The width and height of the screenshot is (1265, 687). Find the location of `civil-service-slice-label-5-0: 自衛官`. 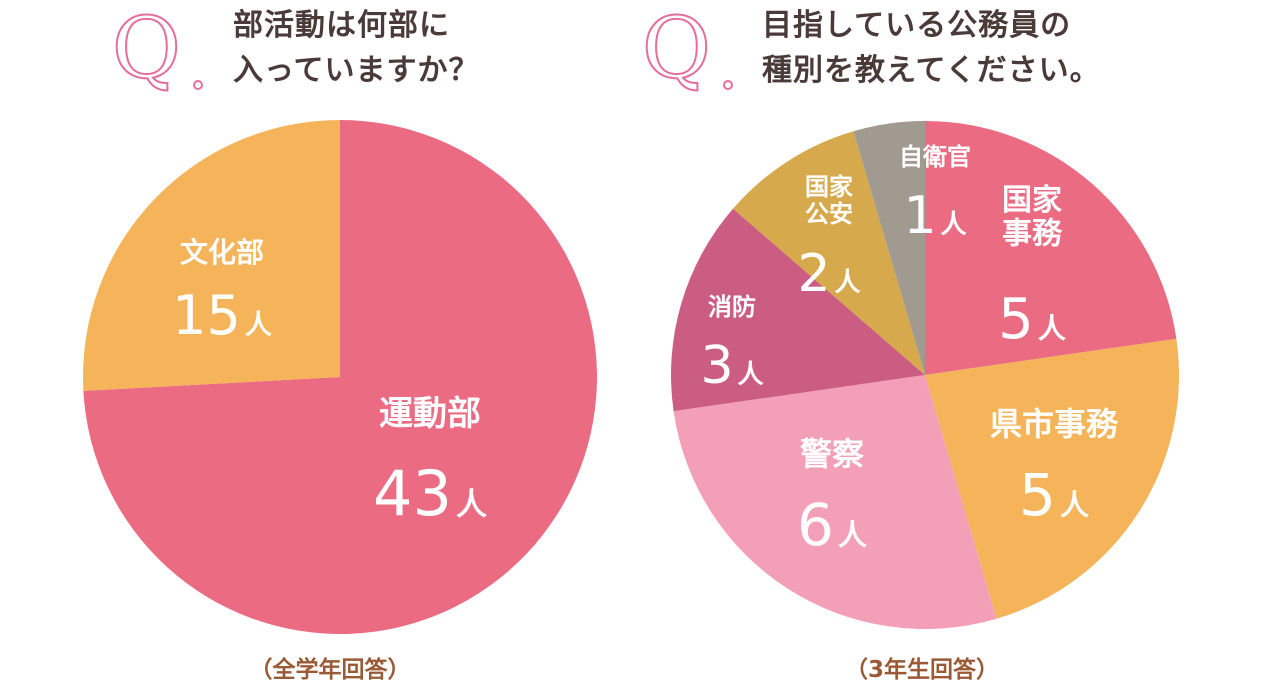

civil-service-slice-label-5-0: 自衛官 is located at coordinates (935, 157).